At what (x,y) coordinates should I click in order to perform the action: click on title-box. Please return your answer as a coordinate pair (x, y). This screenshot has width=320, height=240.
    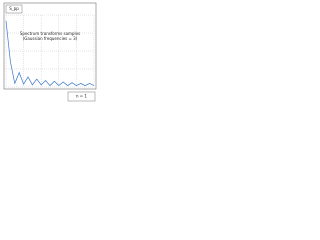
    Looking at the image, I should click on (14, 9).